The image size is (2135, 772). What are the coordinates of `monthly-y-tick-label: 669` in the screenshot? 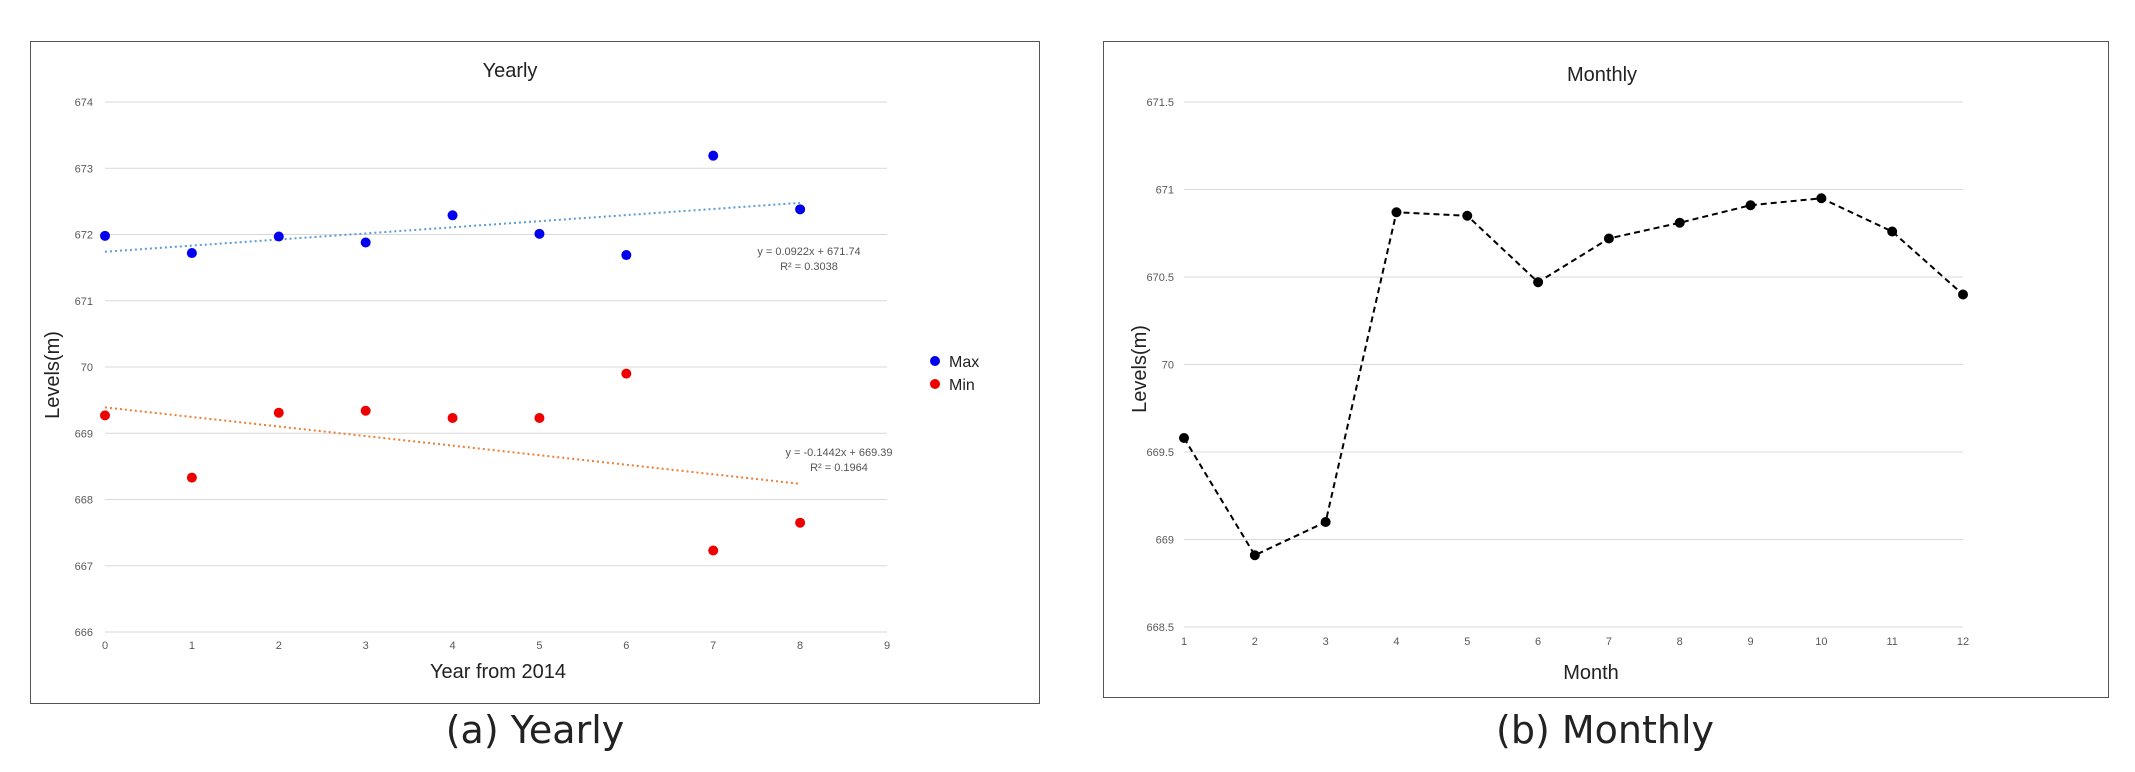 It's located at (1165, 541).